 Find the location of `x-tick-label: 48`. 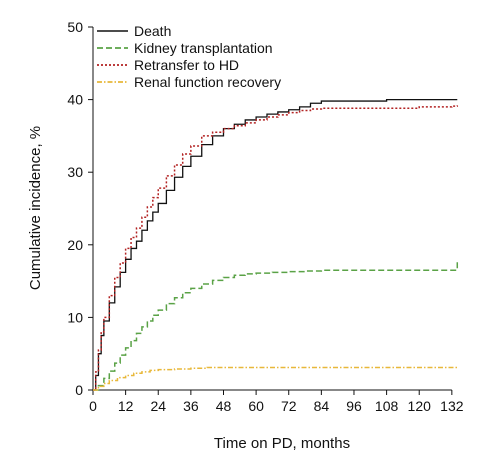

x-tick-label: 48 is located at coordinates (224, 406).